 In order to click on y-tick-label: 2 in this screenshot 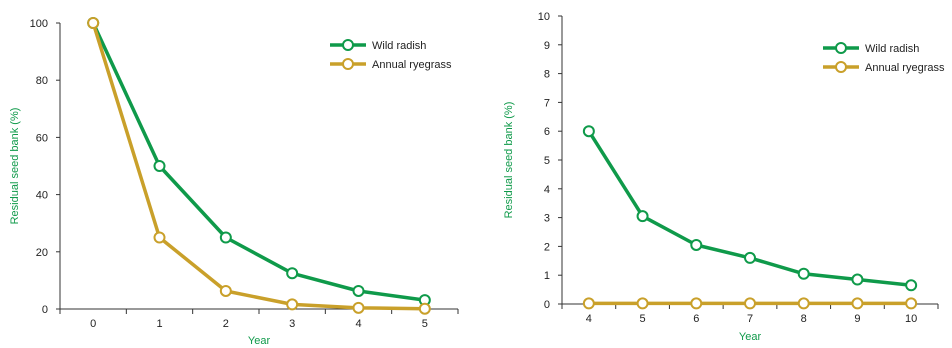, I will do `click(547, 247)`.